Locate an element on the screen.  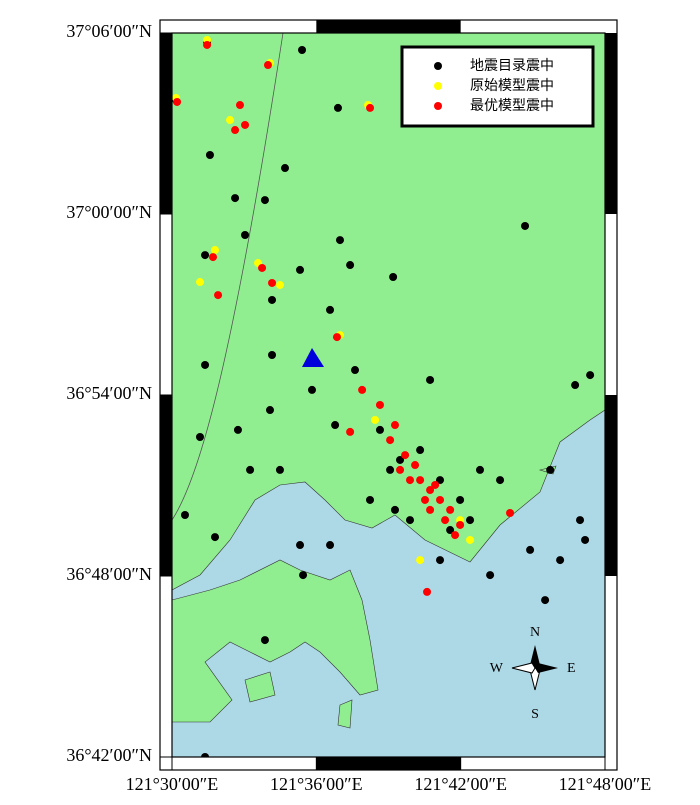
x-tick-label: 121°36′00″E is located at coordinates (316, 784).